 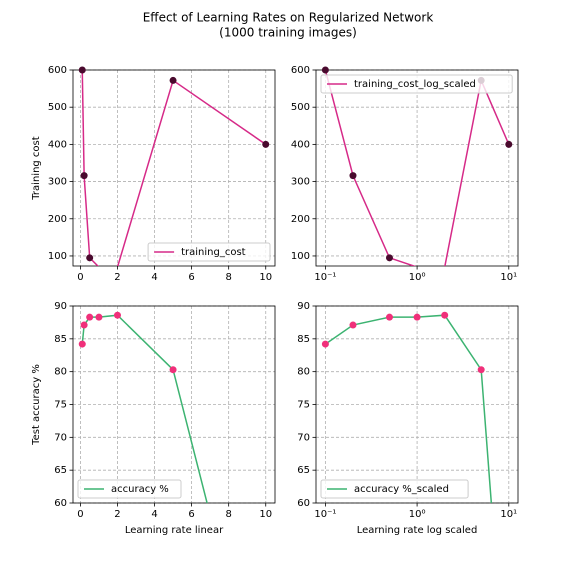 I want to click on figure-subtitle: (1000 training images), so click(x=288, y=33).